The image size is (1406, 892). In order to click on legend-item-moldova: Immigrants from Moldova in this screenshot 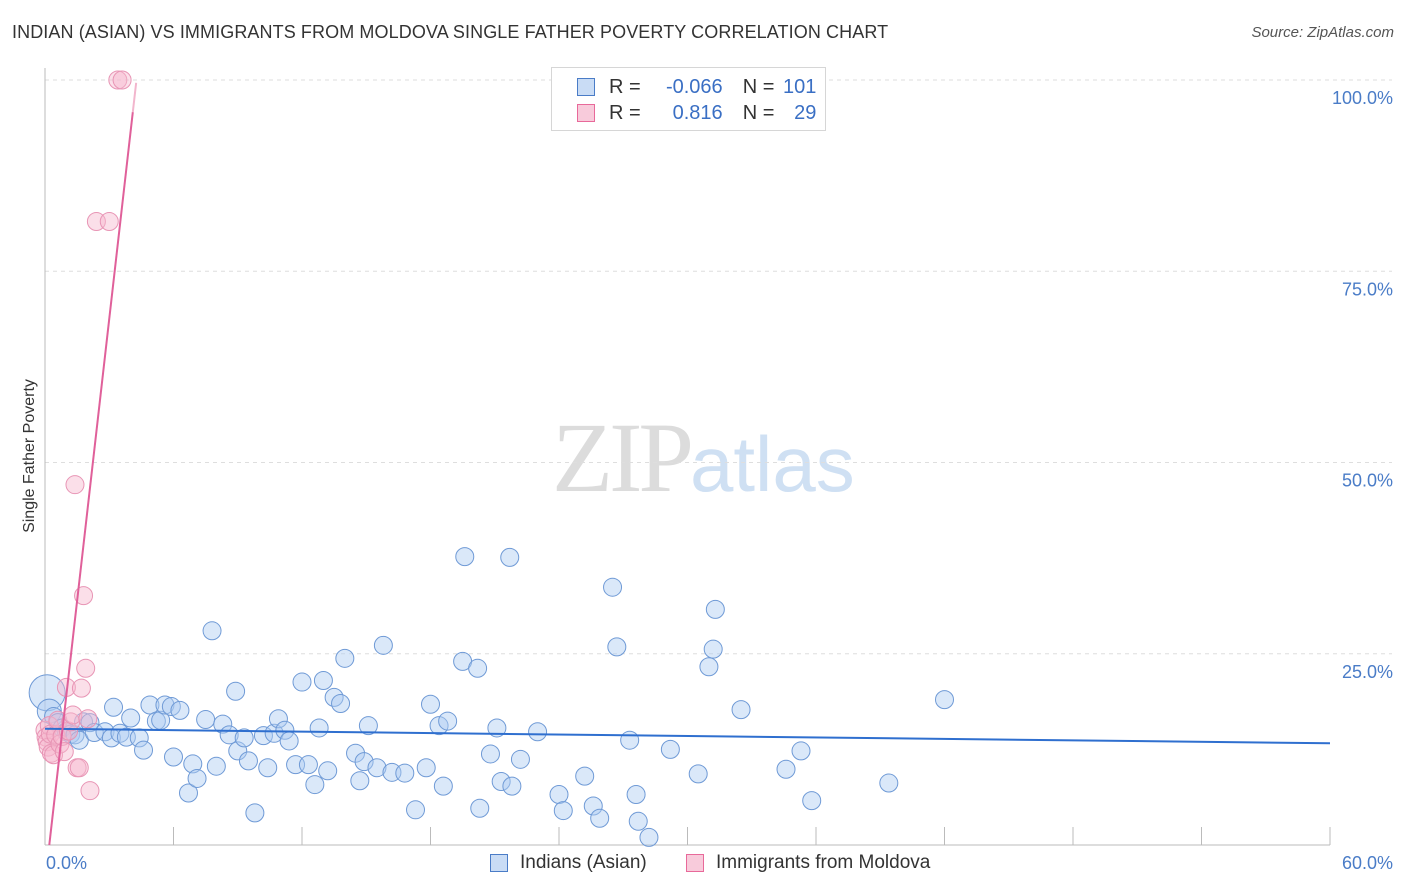, I will do `click(808, 863)`.